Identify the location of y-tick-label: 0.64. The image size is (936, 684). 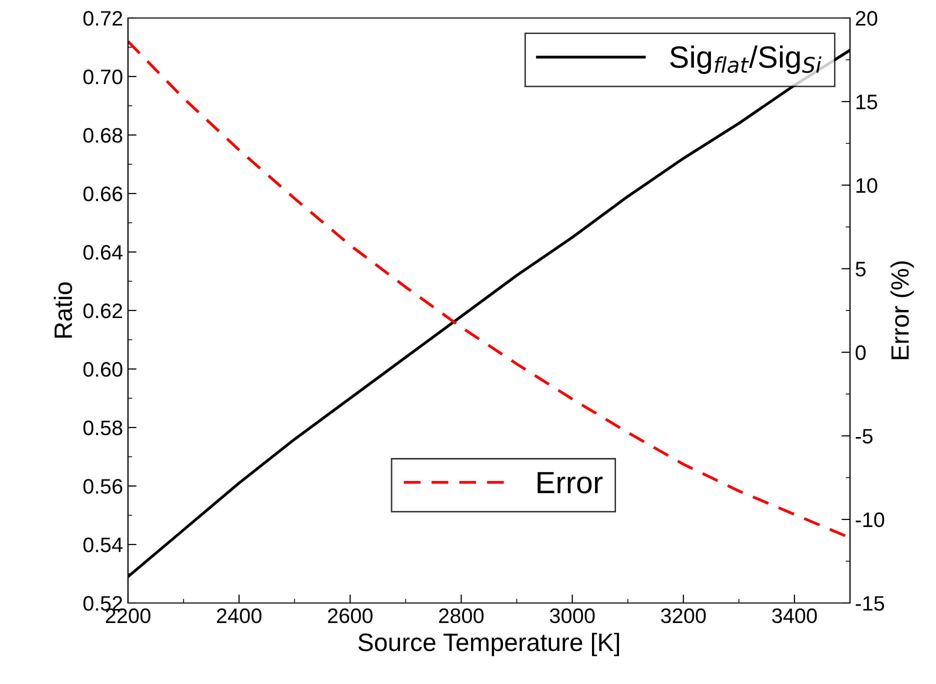
(103, 252).